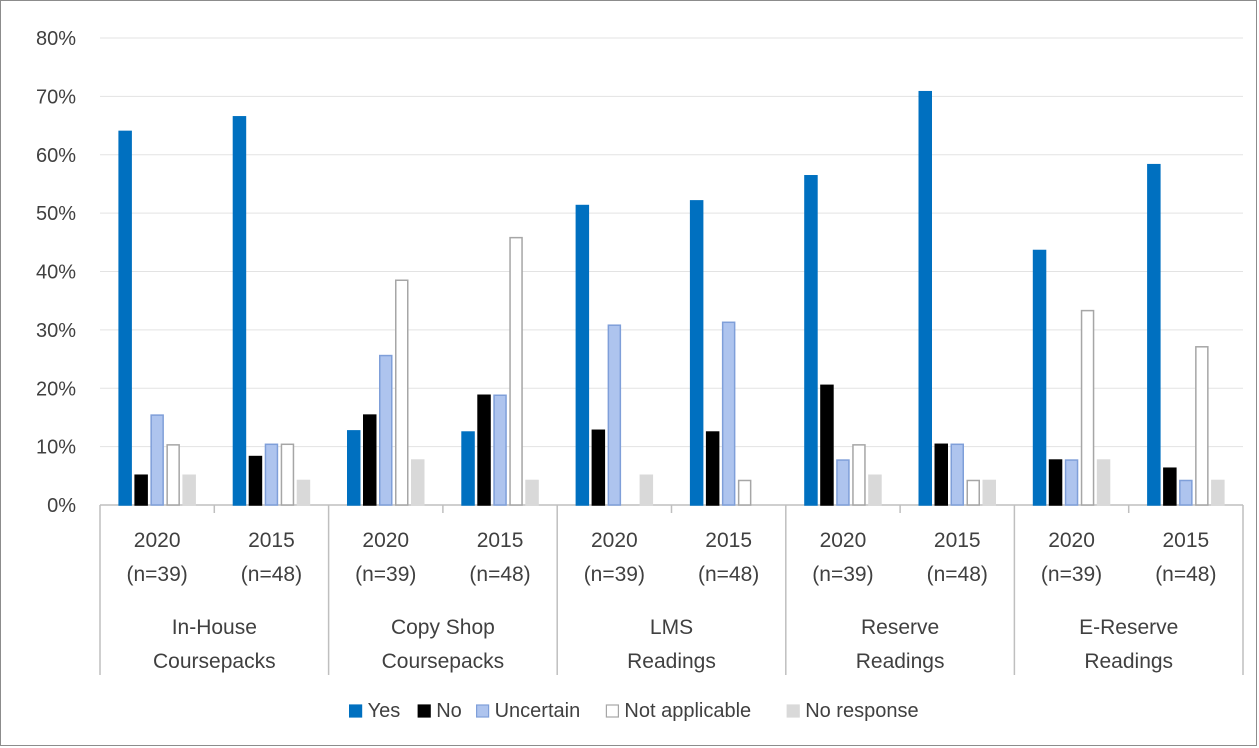 This screenshot has width=1259, height=748. Describe the element at coordinates (424, 711) in the screenshot. I see `legend-swatch-no` at that location.